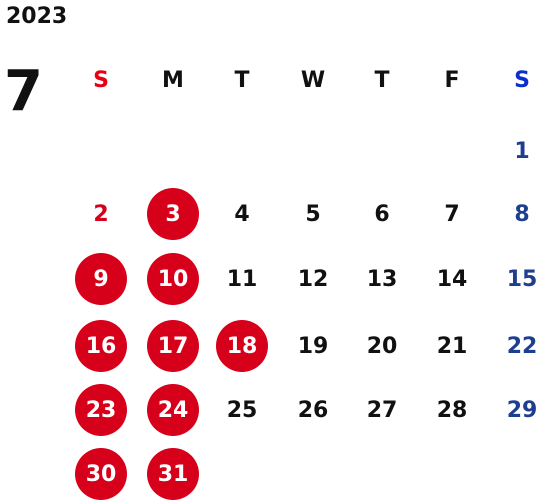 The height and width of the screenshot is (503, 548). I want to click on day-cell: 12, so click(313, 279).